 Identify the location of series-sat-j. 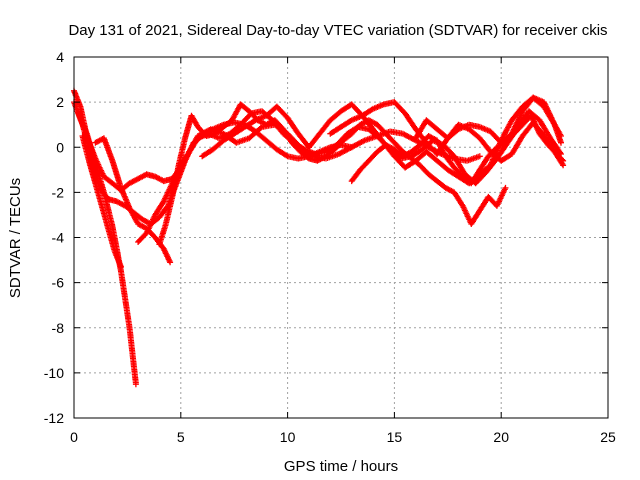
(457, 149).